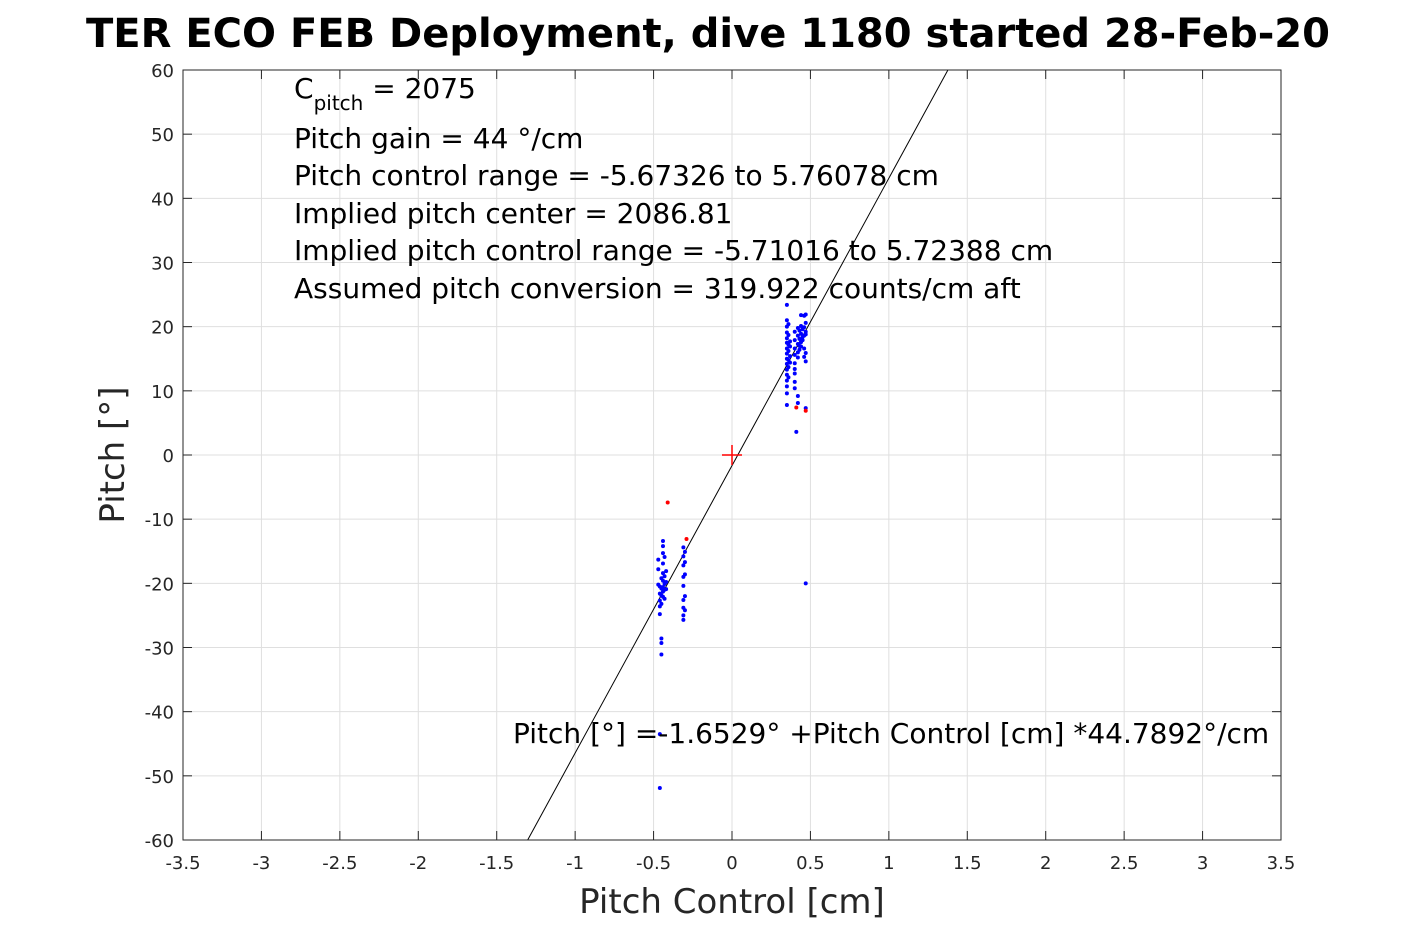  I want to click on c-pitch-value: = 2075, so click(419, 88).